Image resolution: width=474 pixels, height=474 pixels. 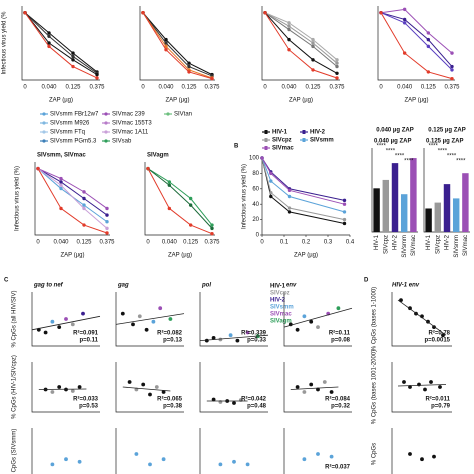 What do you see at coordinates (437, 399) in the screenshot?
I see `stat-annotation: R²=0.011` at bounding box center [437, 399].